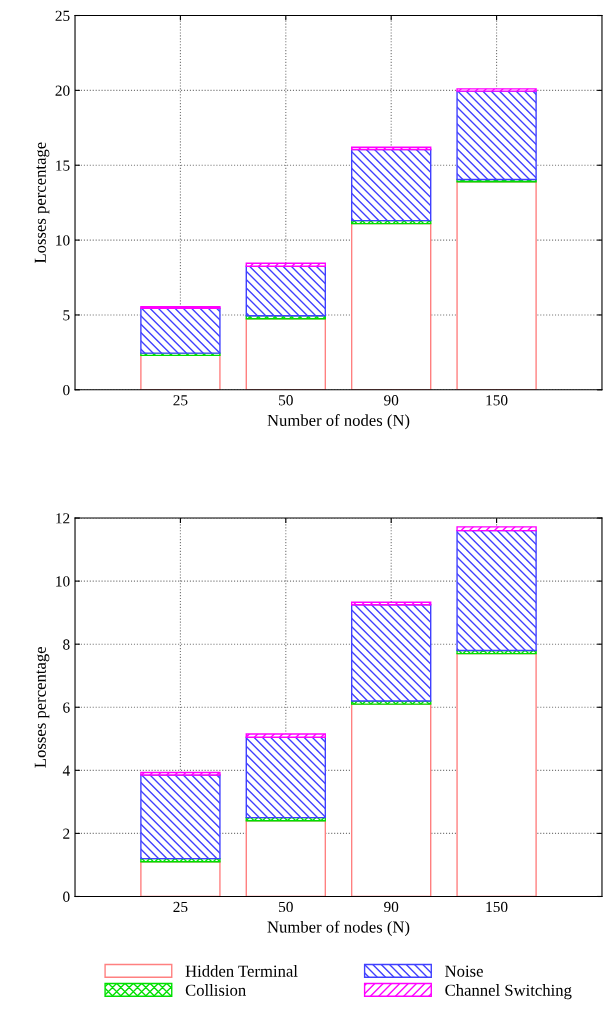  What do you see at coordinates (241, 971) in the screenshot?
I see `legend-label: Hidden Terminal` at bounding box center [241, 971].